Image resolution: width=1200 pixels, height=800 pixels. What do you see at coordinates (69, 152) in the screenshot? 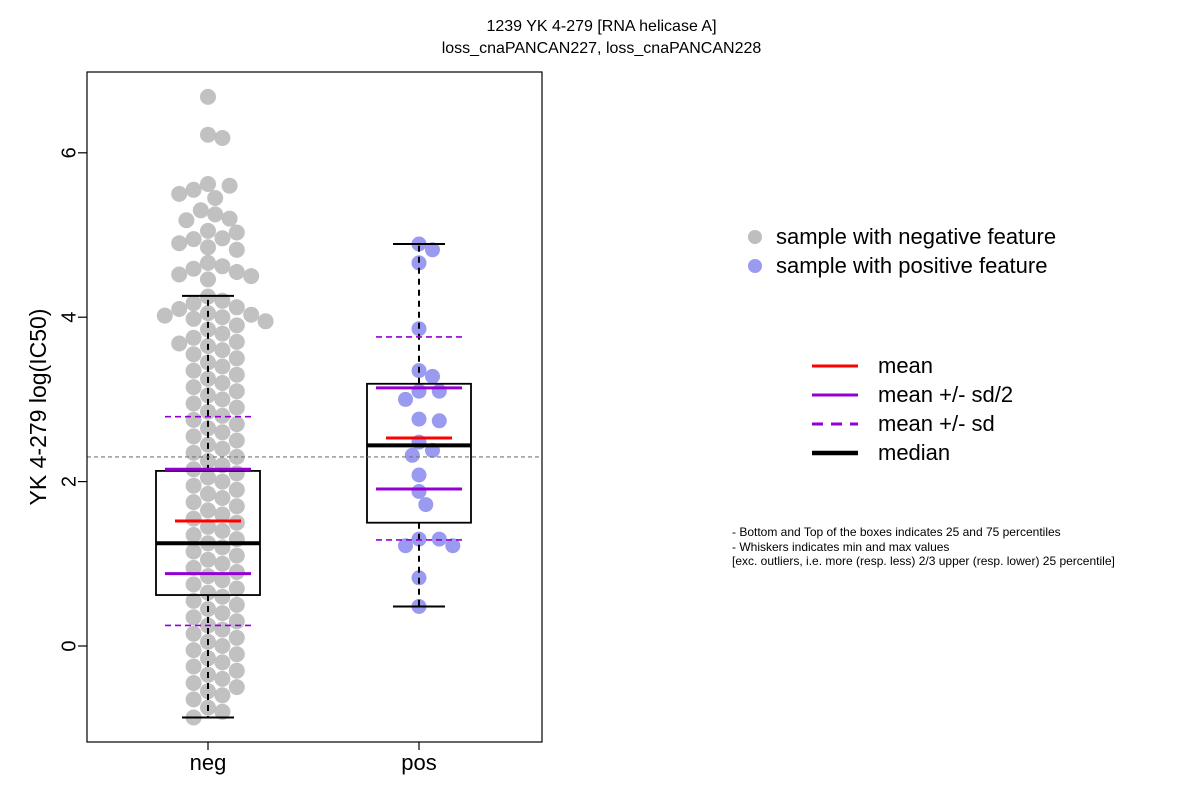
I see `y-tick-label: 6` at bounding box center [69, 152].